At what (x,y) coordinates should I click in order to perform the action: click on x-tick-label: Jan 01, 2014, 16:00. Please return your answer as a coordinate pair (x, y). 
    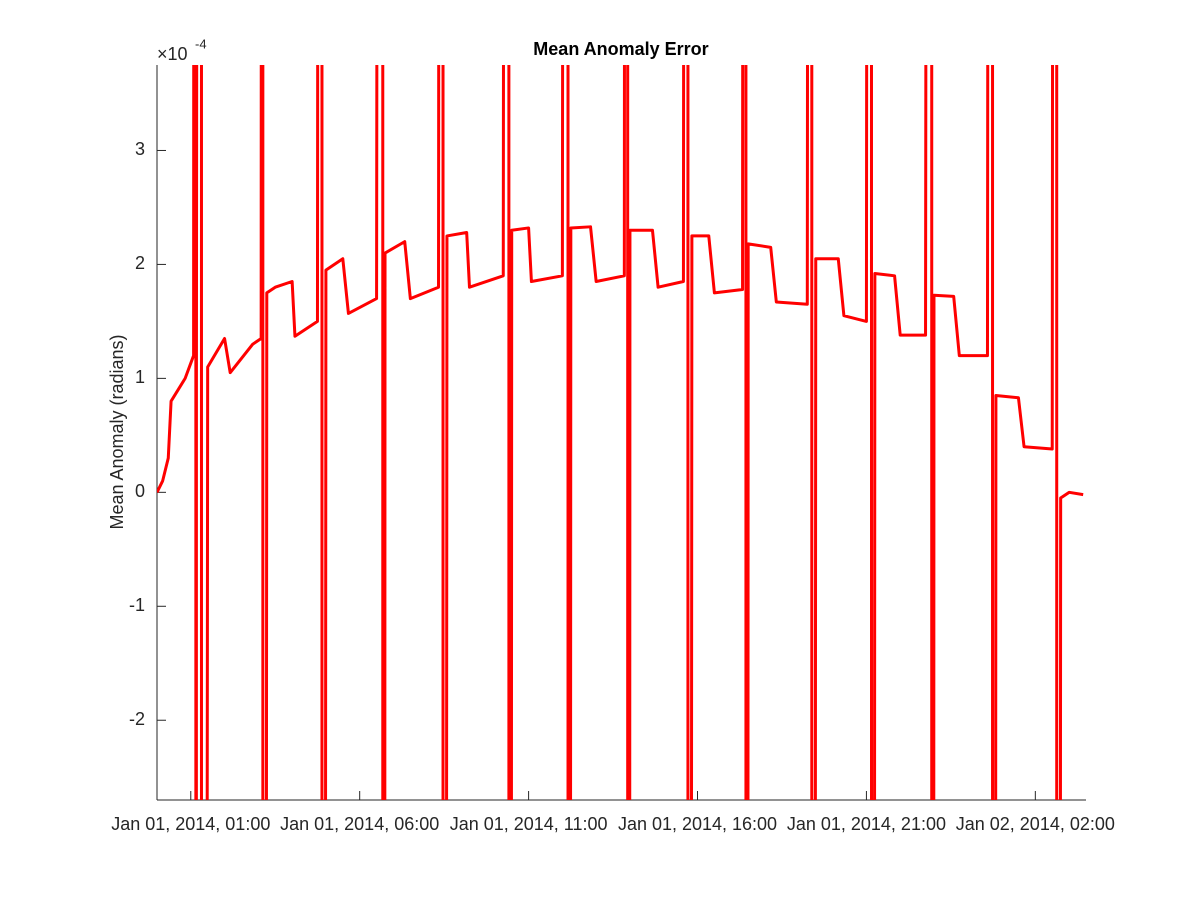
    Looking at the image, I should click on (697, 824).